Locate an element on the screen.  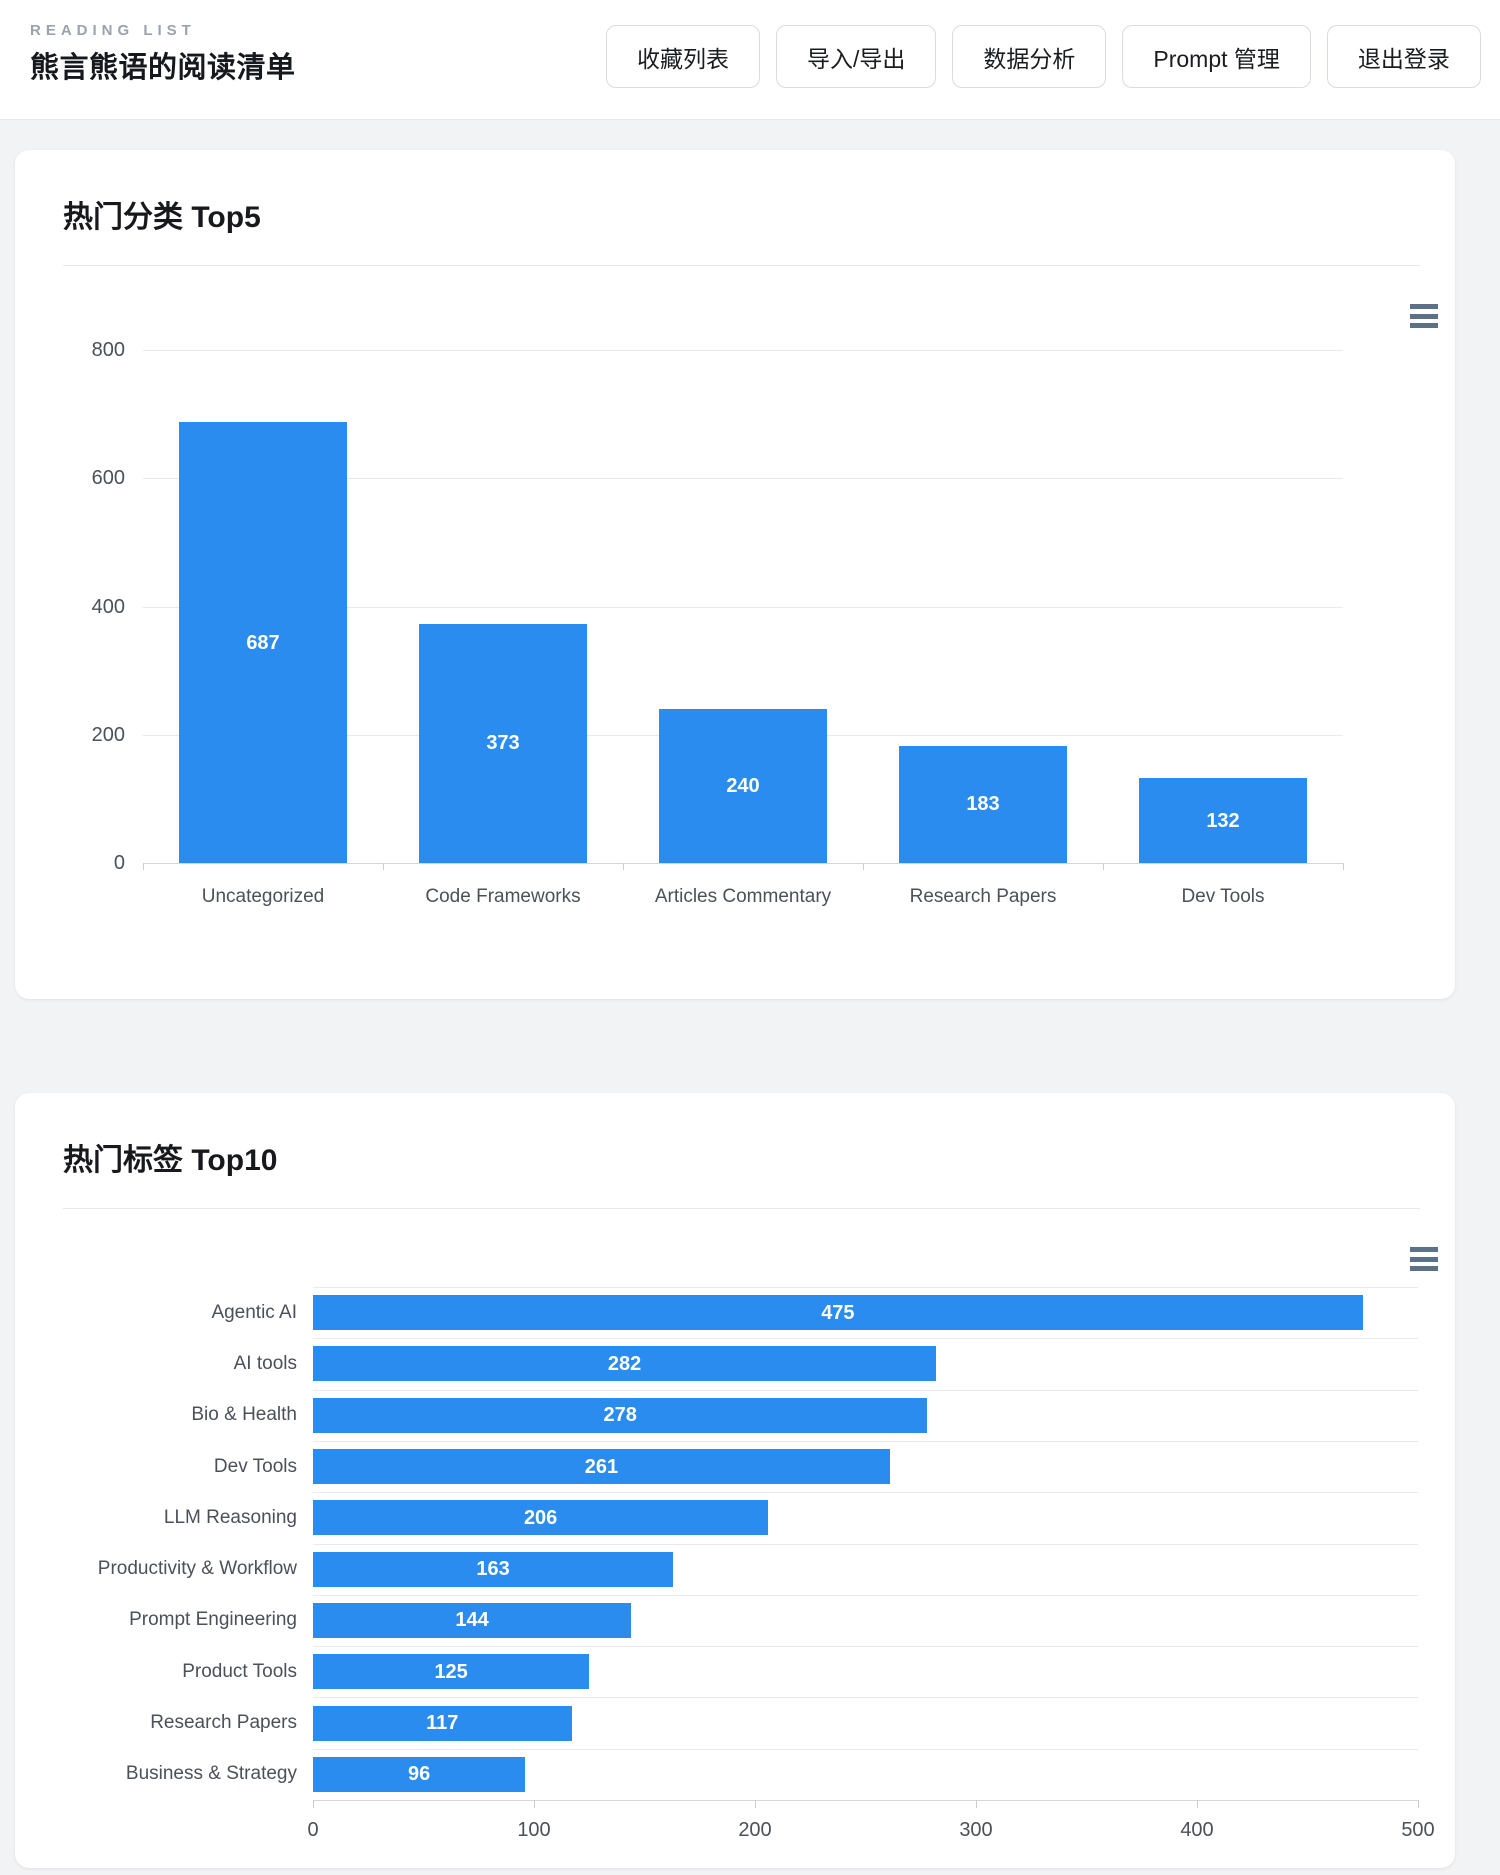
category-label: Code Frameworks is located at coordinates (503, 896).